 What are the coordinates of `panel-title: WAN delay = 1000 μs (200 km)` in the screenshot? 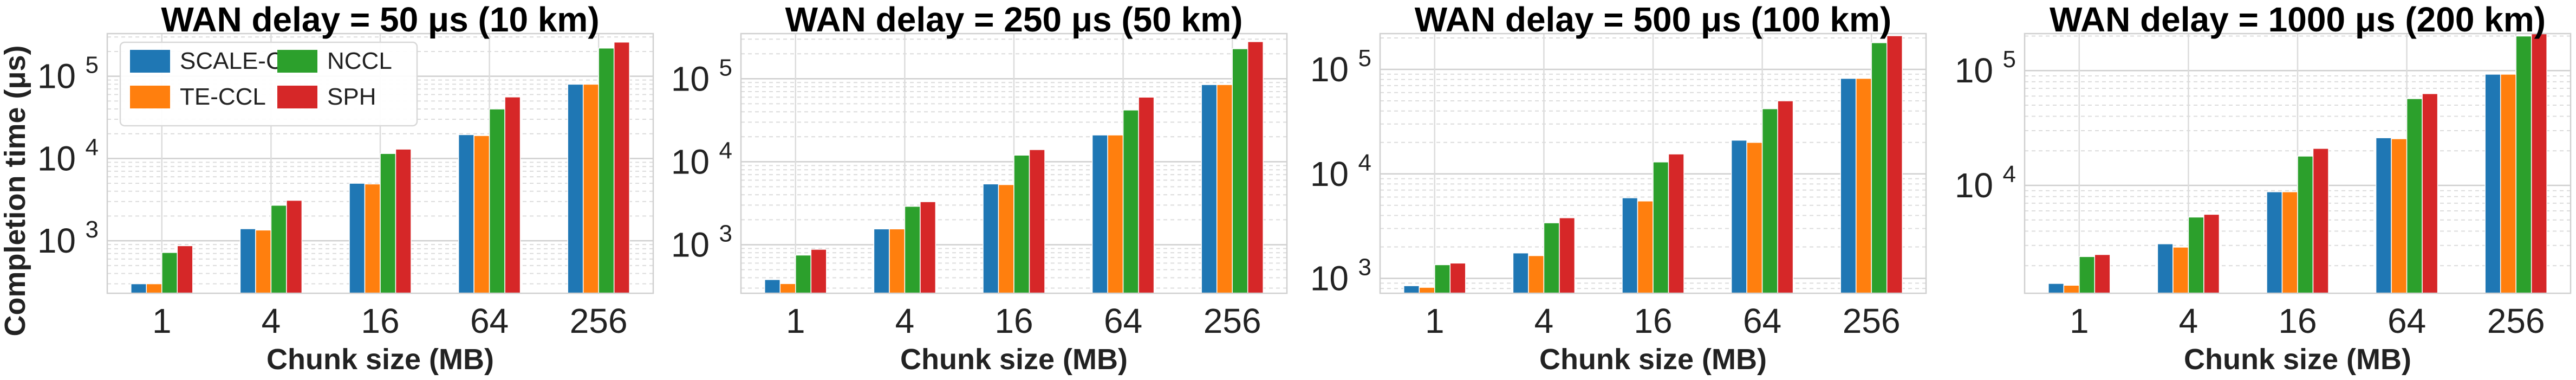 It's located at (2298, 20).